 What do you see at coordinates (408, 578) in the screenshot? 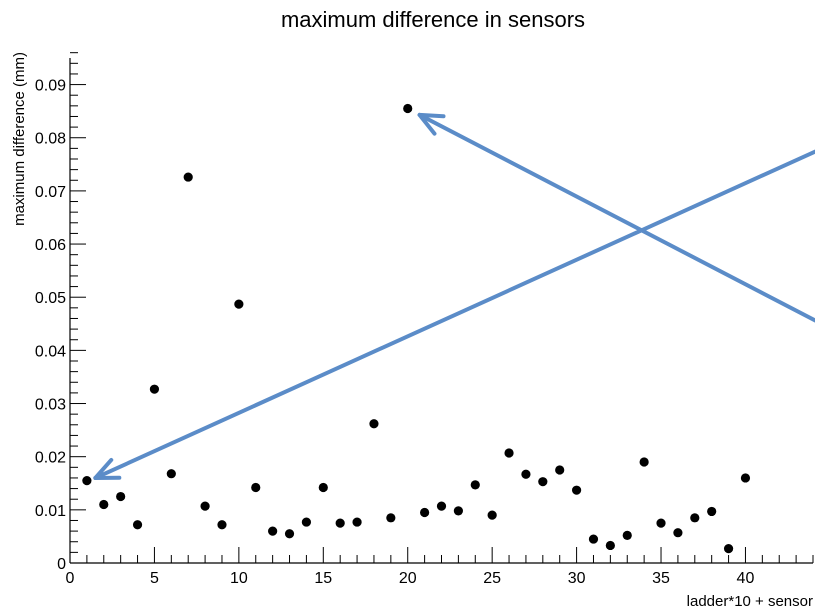
I see `x-tick-label: 20` at bounding box center [408, 578].